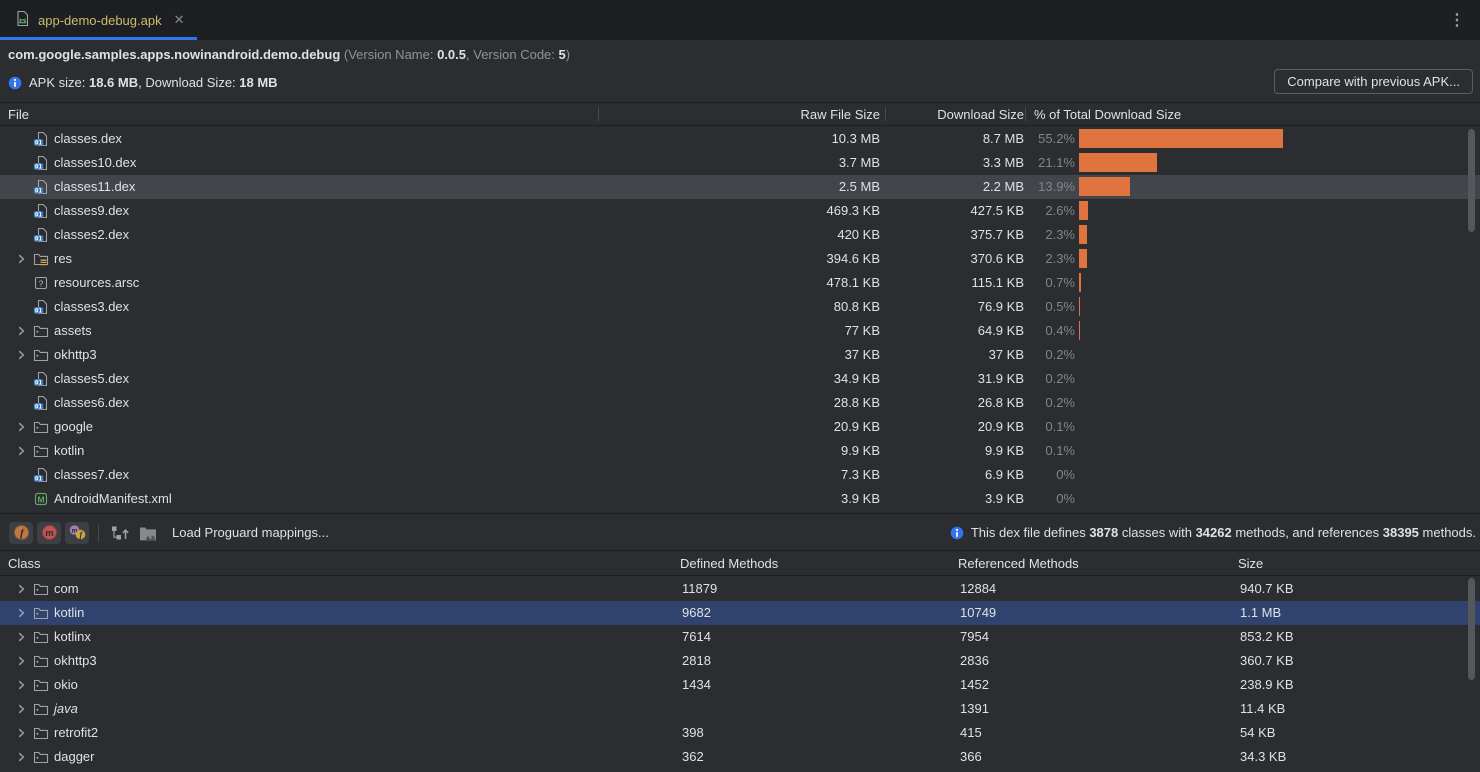 This screenshot has height=772, width=1480. Describe the element at coordinates (92, 234) in the screenshot. I see `file-name: classes2.dex` at that location.